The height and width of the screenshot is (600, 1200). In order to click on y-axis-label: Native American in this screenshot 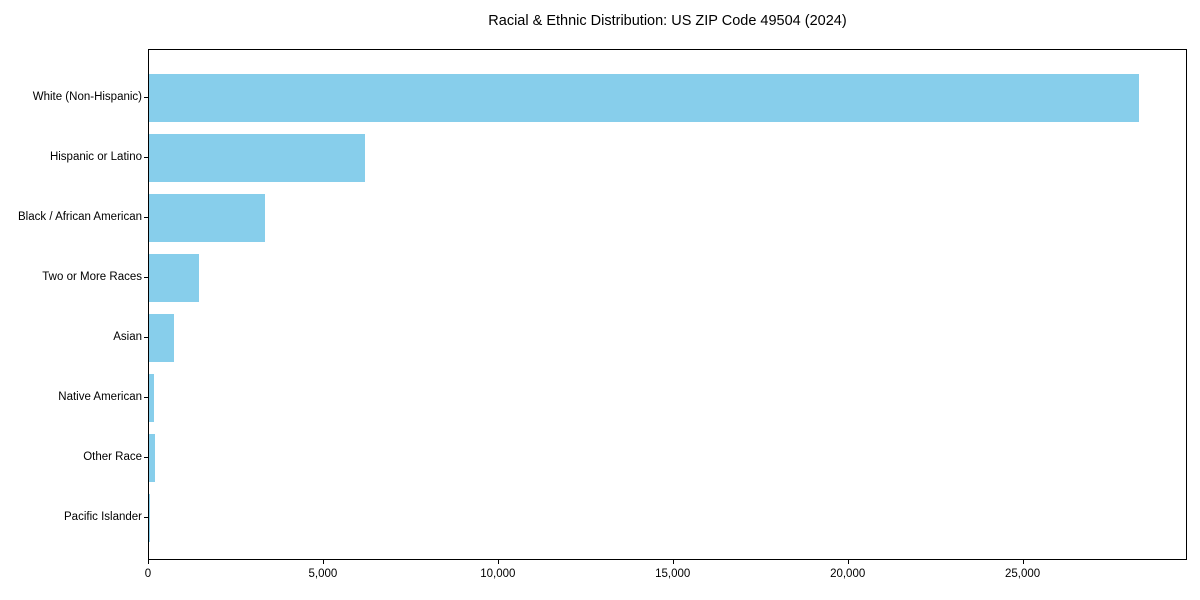, I will do `click(100, 397)`.